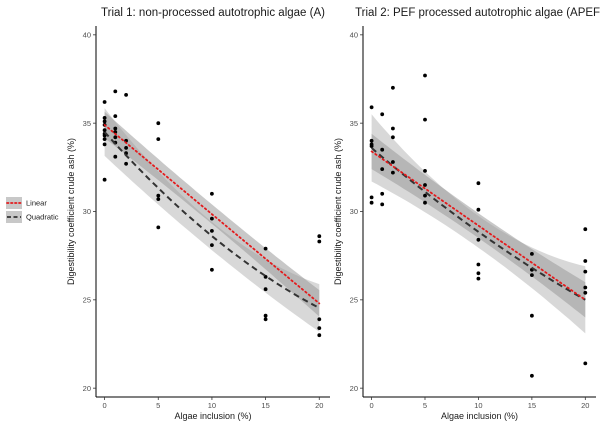 The image size is (600, 425). Describe the element at coordinates (14, 203) in the screenshot. I see `legend-key-background` at that location.